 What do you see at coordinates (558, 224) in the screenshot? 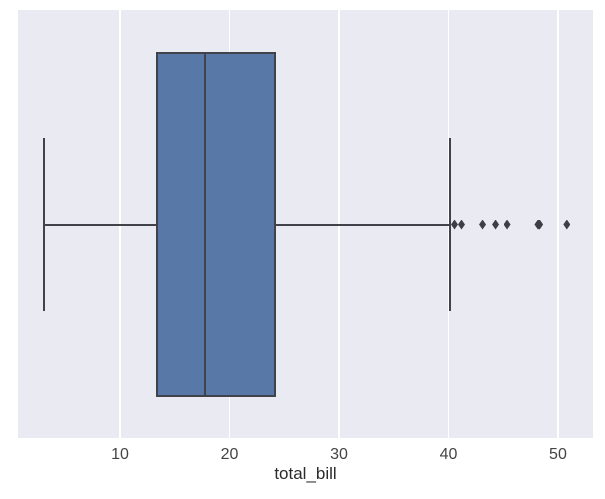
I see `gridline` at bounding box center [558, 224].